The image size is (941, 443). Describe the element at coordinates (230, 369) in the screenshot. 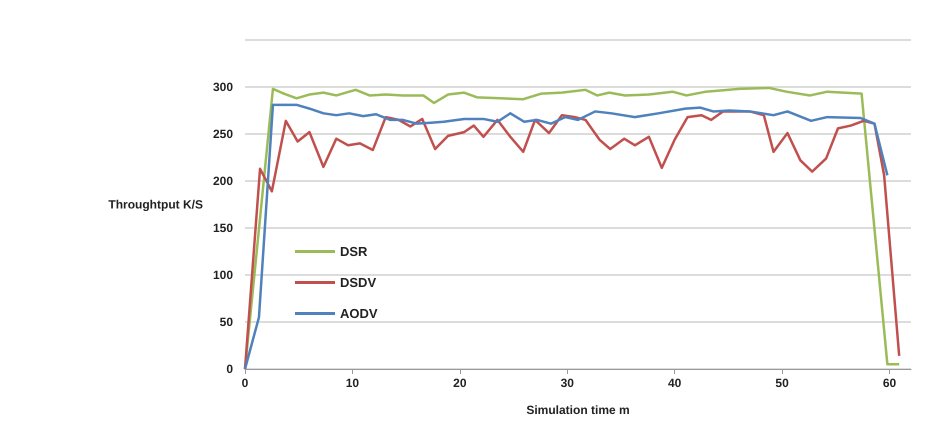

I see `y-tick-label: 0` at that location.